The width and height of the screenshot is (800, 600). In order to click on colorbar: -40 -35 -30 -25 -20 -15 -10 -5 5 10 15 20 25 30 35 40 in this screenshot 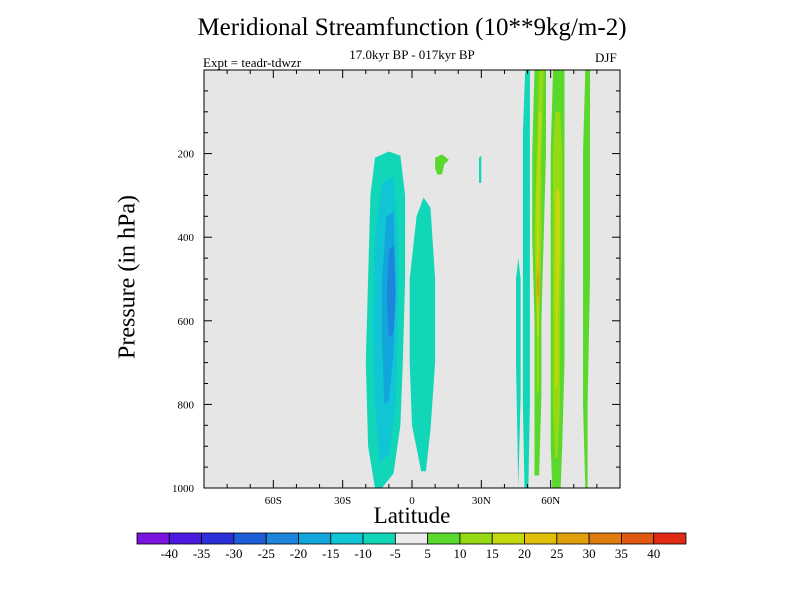, I will do `click(411, 546)`.